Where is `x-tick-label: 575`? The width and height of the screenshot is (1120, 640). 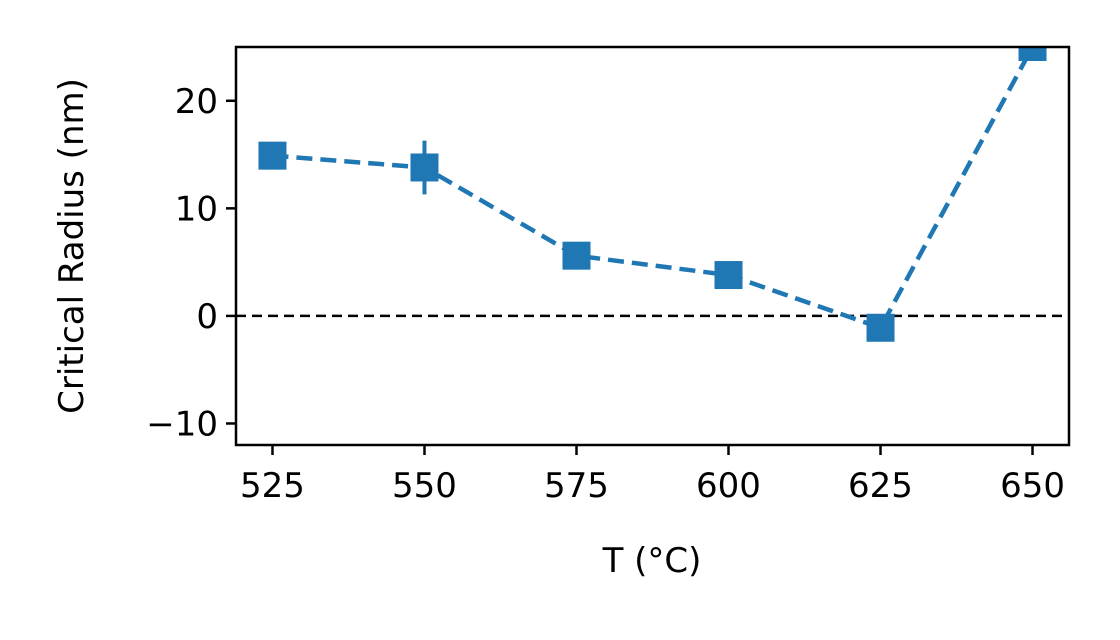 x-tick-label: 575 is located at coordinates (576, 486).